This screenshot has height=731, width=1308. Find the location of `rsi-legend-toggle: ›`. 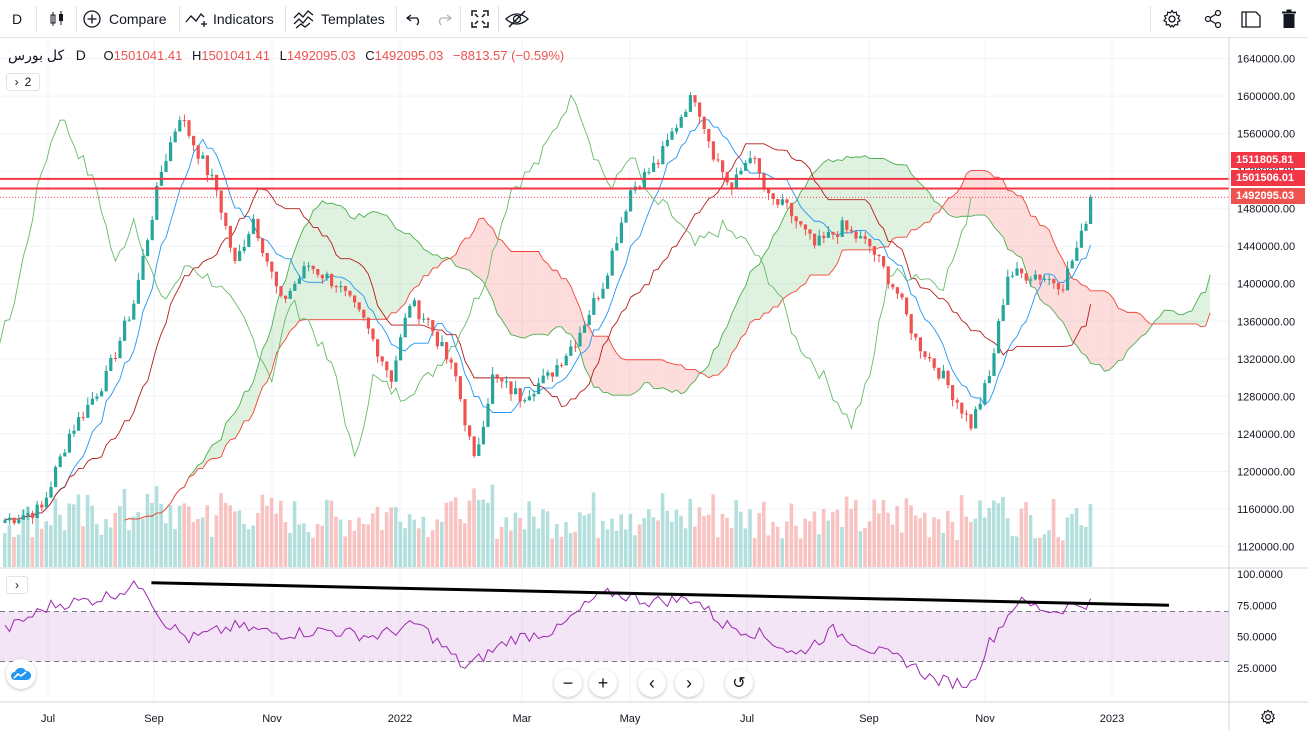

rsi-legend-toggle: › is located at coordinates (17, 585).